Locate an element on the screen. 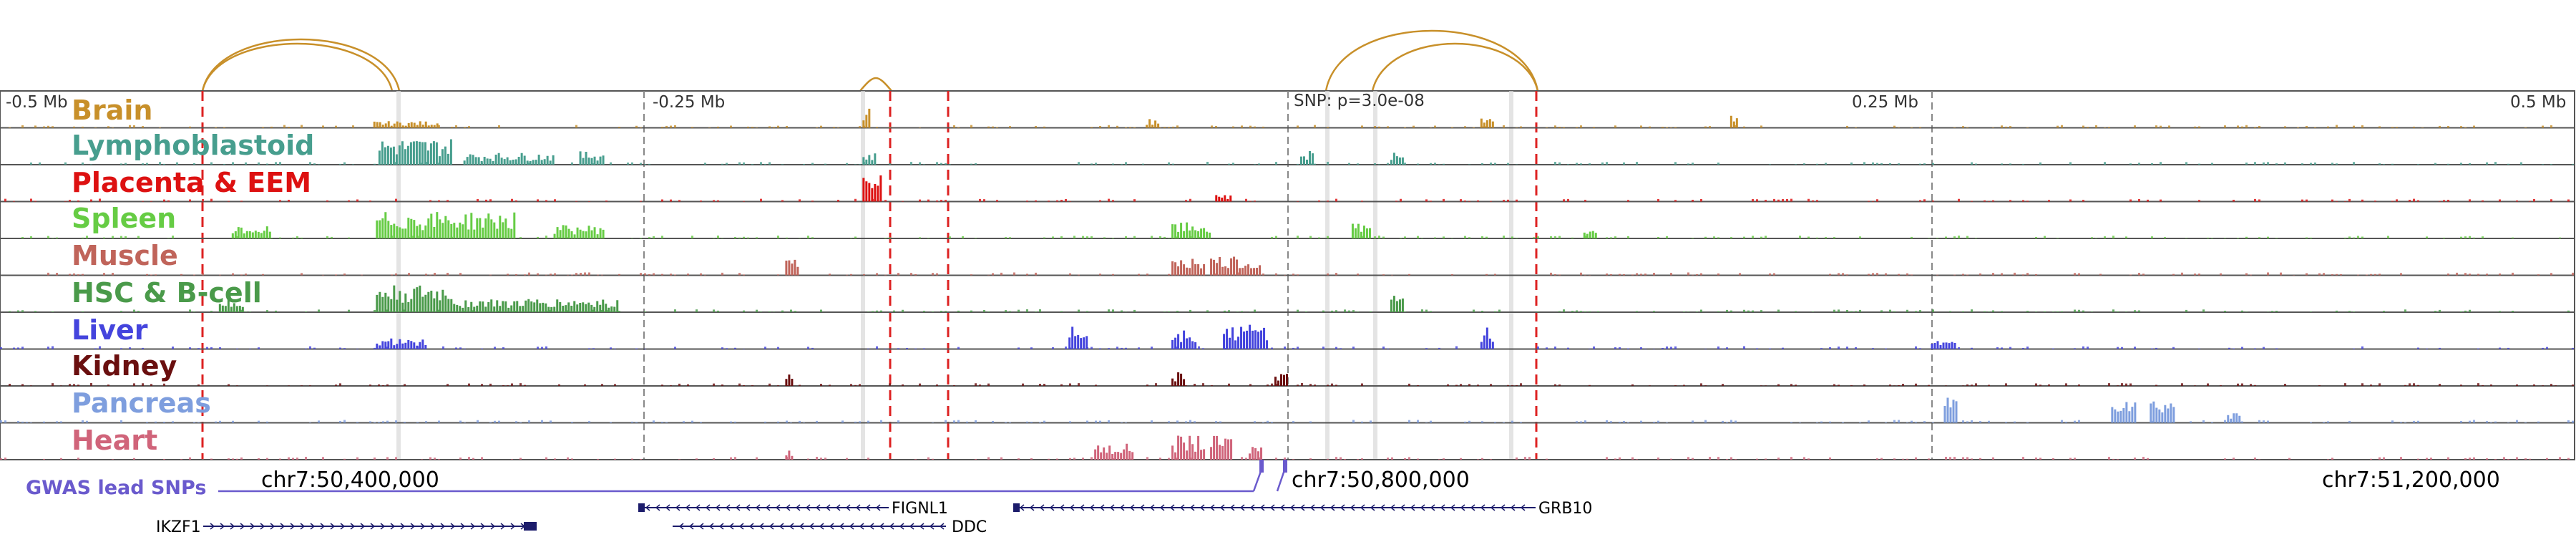 The image size is (2576, 537). coord-label-3: chr7:51,200,000 is located at coordinates (2411, 480).